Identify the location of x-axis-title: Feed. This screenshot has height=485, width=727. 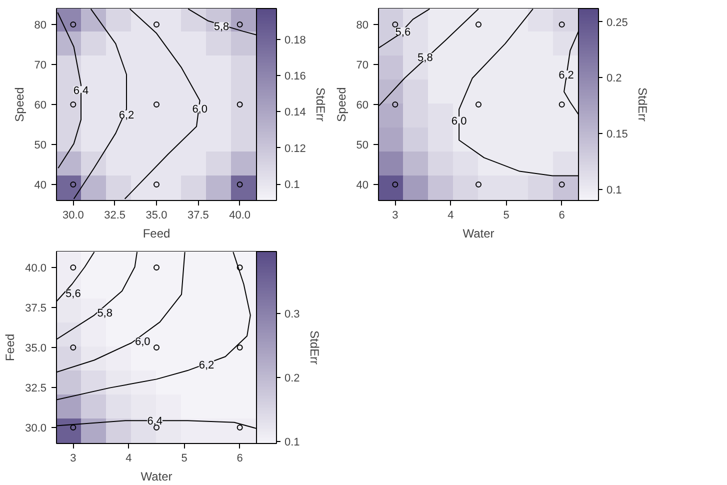
(156, 233).